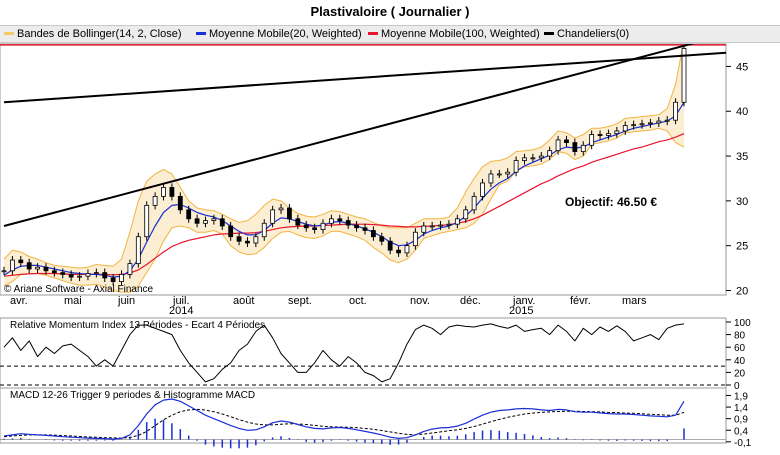 This screenshot has width=780, height=455. I want to click on macd-y-tick-label: -0,1, so click(743, 443).